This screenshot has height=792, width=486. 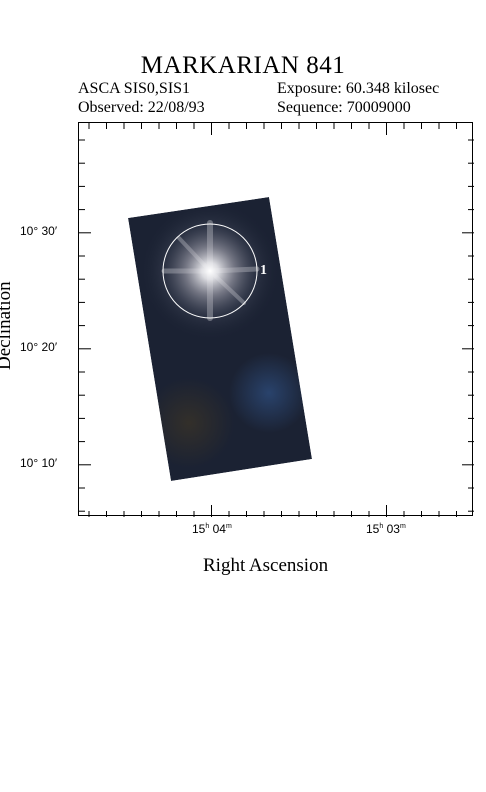 What do you see at coordinates (141, 107) in the screenshot?
I see `observed-label: Observed: 22/08/93` at bounding box center [141, 107].